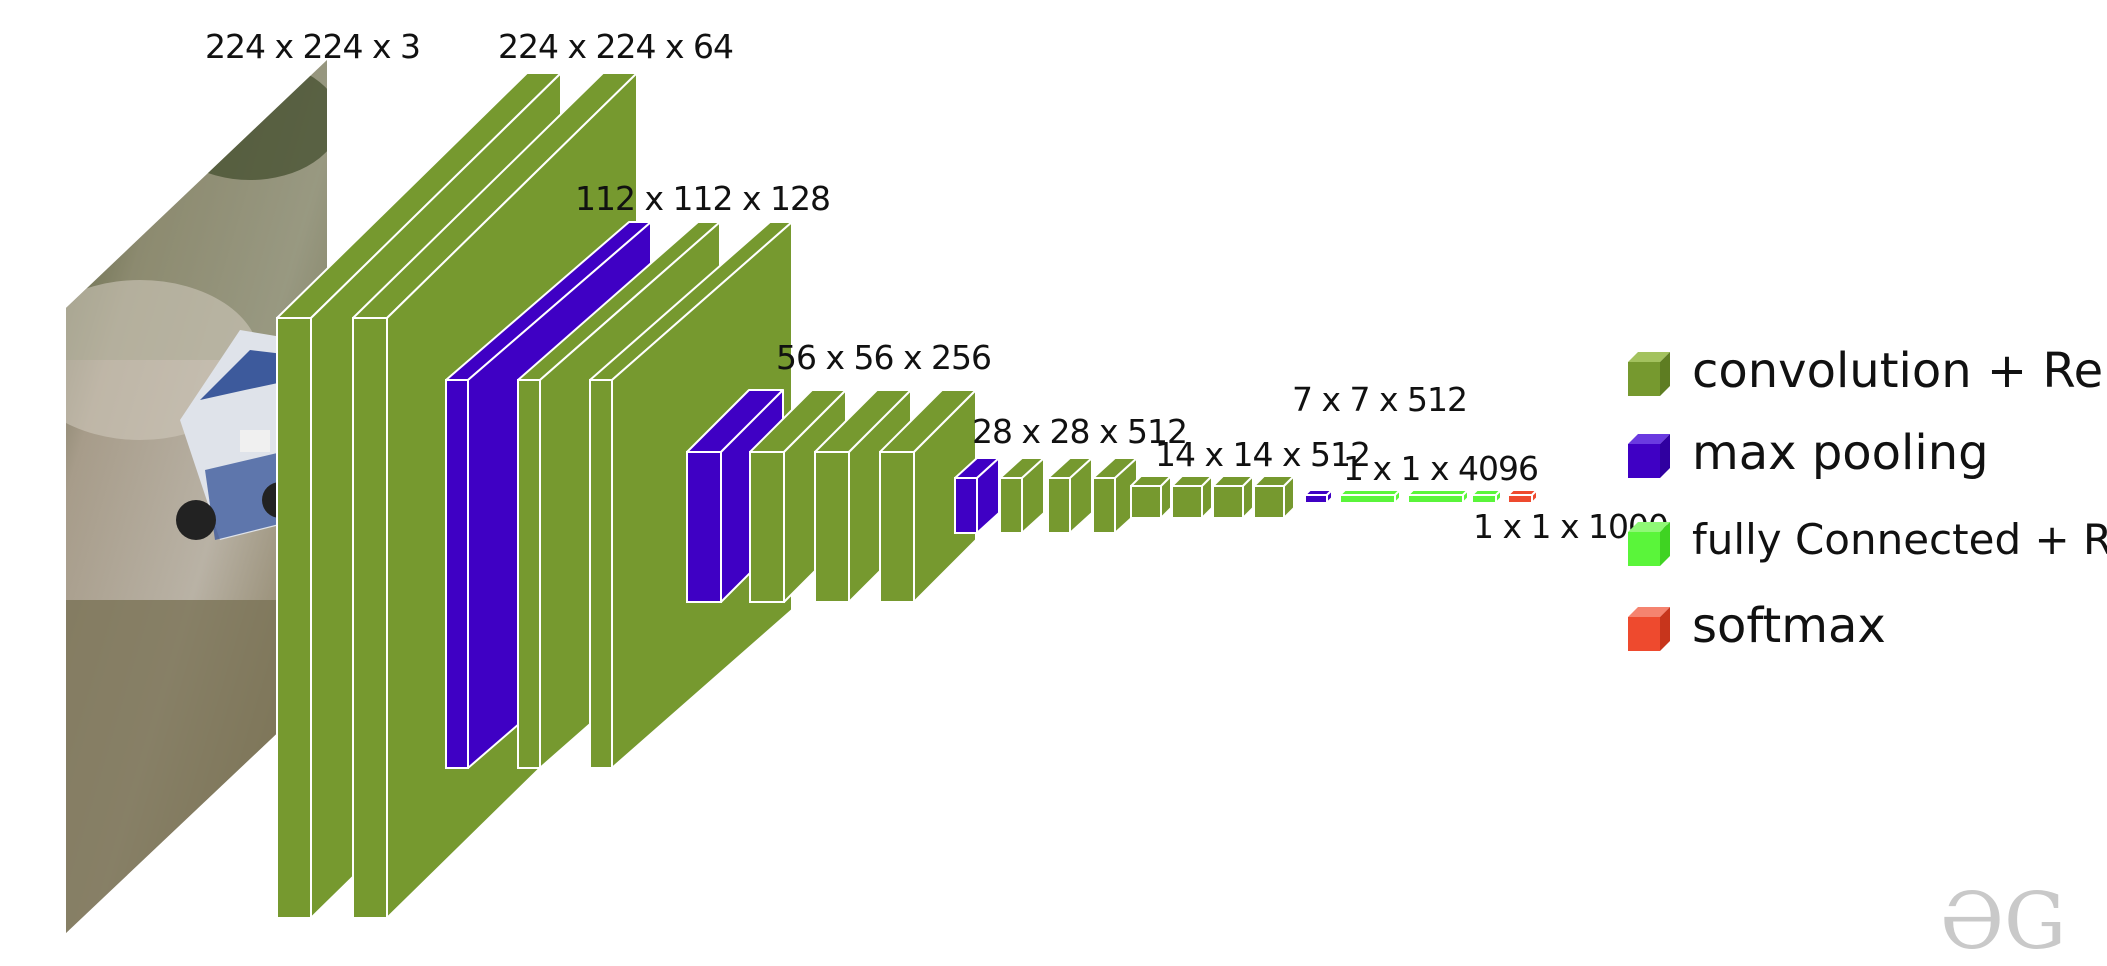 The image size is (2107, 966). I want to click on legend-label-pool: max pooling, so click(1840, 453).